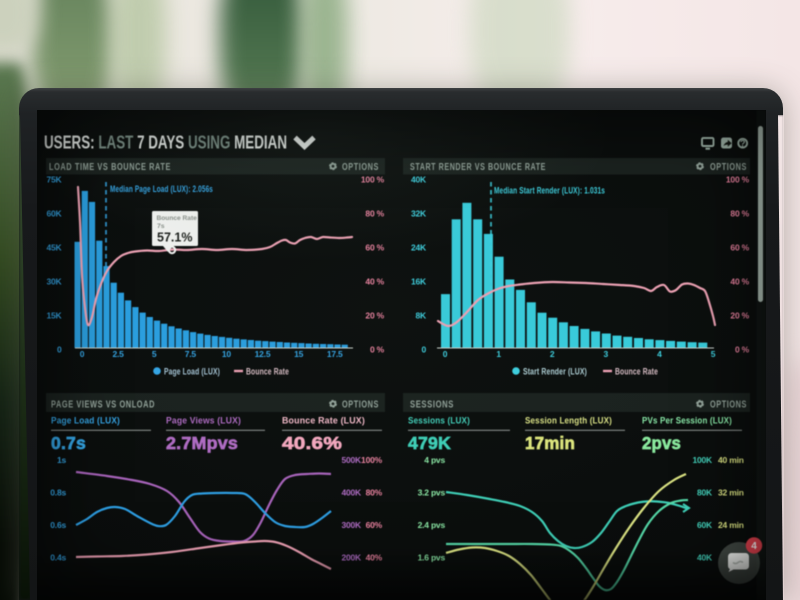 Image resolution: width=800 pixels, height=600 pixels. I want to click on svg-text: 2pvs, so click(661, 443).